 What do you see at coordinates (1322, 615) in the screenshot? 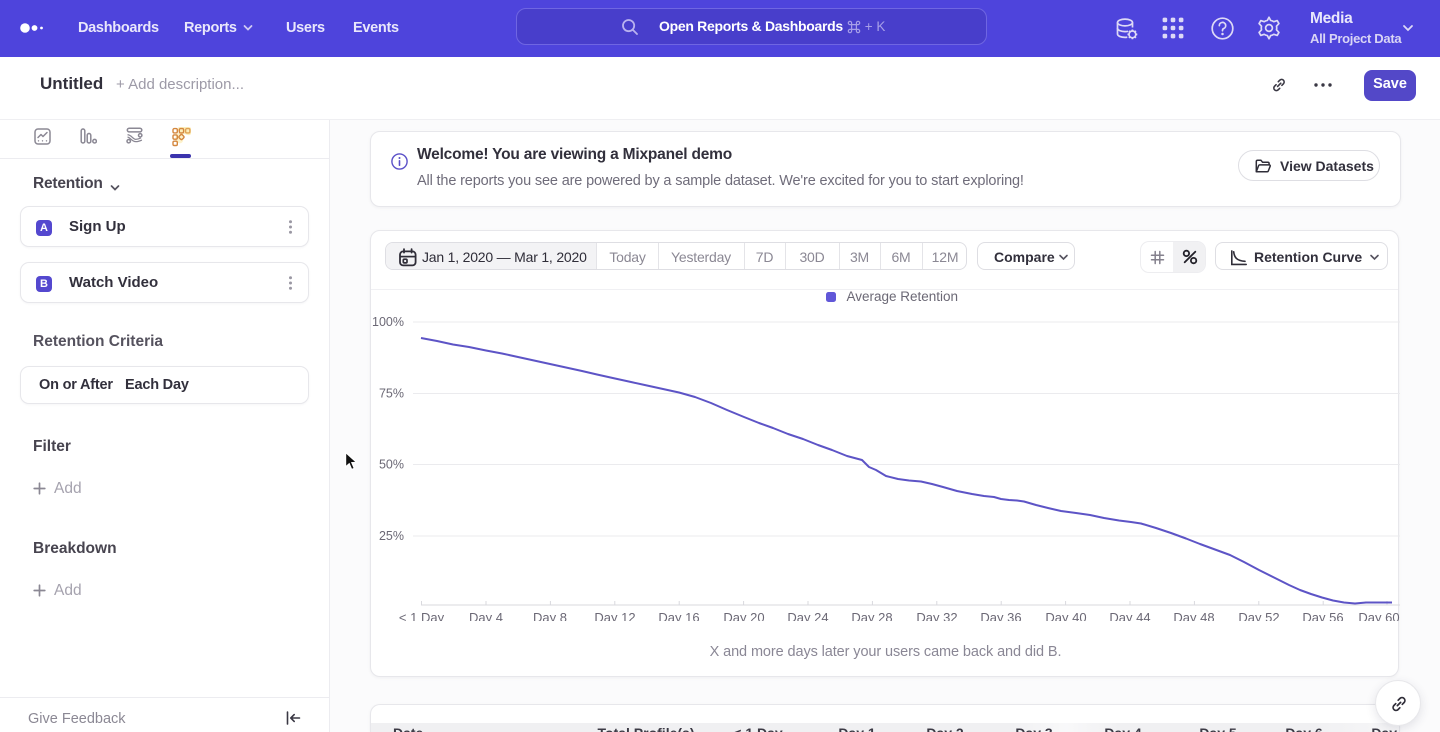
I see `svg-text: Day 56` at bounding box center [1322, 615].